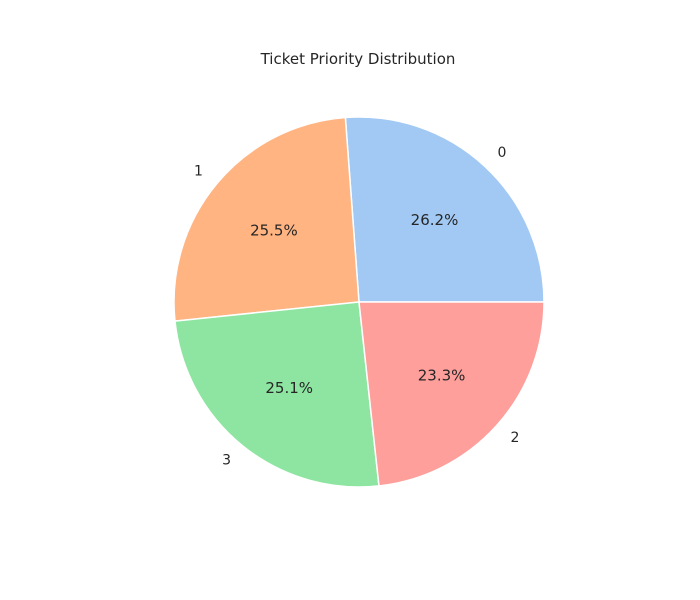 This screenshot has height=600, width=700. Describe the element at coordinates (435, 220) in the screenshot. I see `slice-percent-0: 26.2%` at that location.